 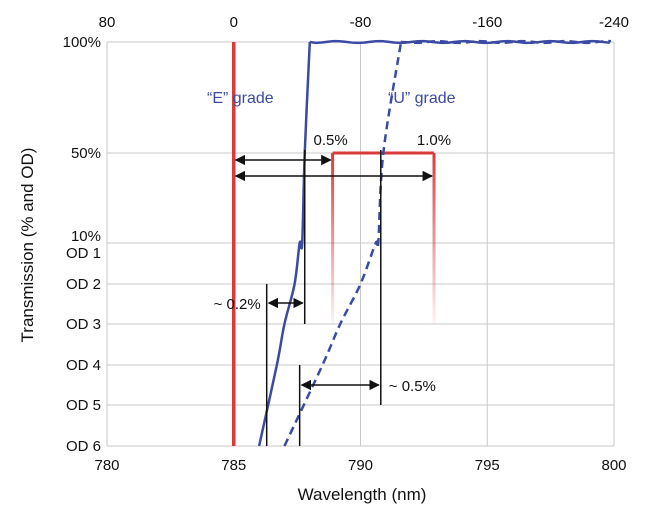 I want to click on y-tick-label: OD 5, so click(x=83, y=405).